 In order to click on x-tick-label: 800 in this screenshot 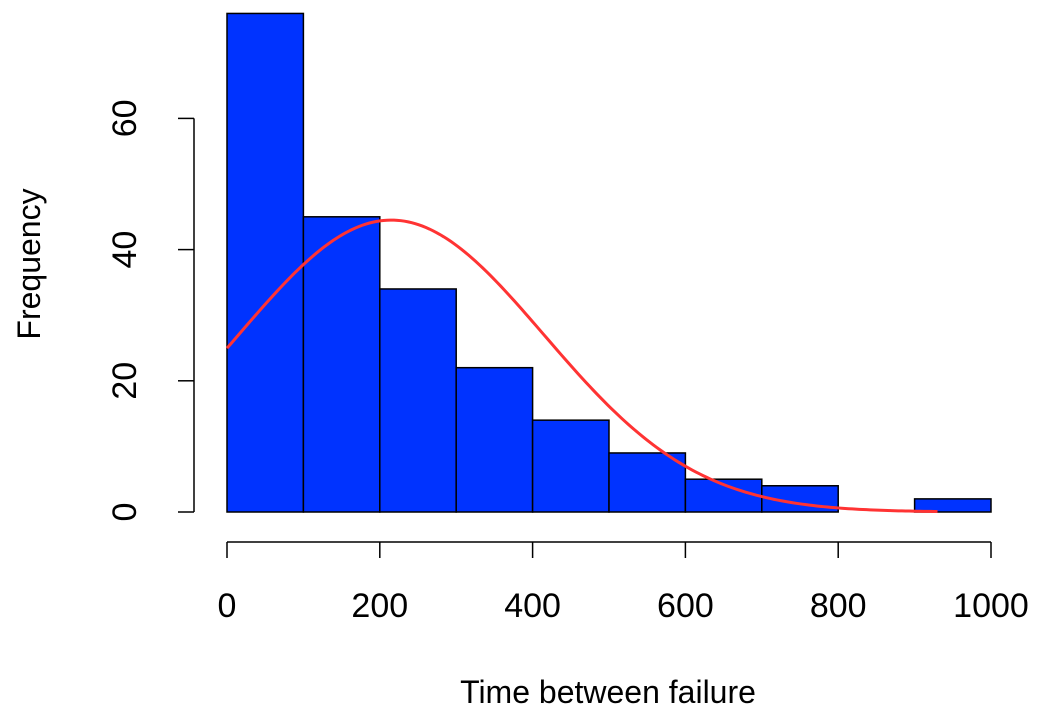, I will do `click(838, 606)`.